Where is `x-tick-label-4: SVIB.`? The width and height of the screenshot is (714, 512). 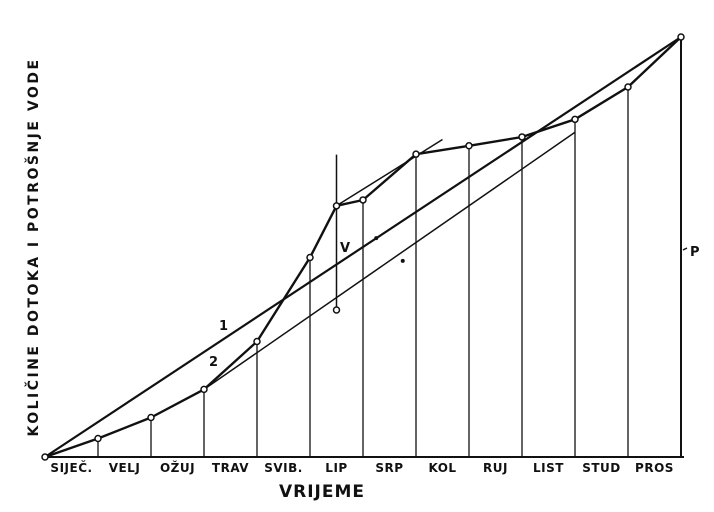 x-tick-label-4: SVIB. is located at coordinates (283, 468).